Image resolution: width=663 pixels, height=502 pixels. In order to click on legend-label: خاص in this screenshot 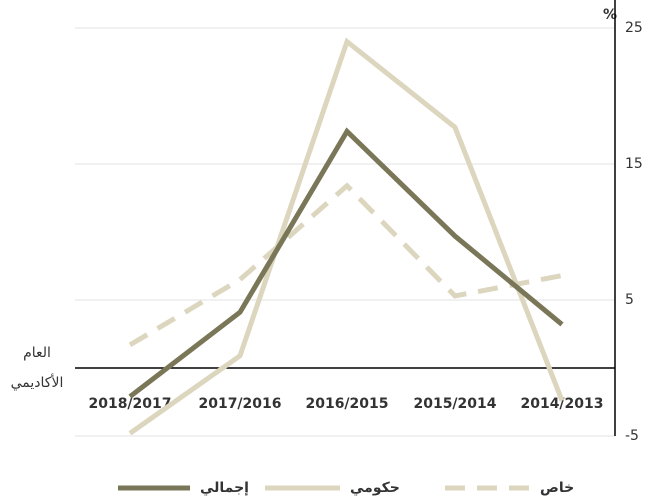, I will do `click(557, 488)`.